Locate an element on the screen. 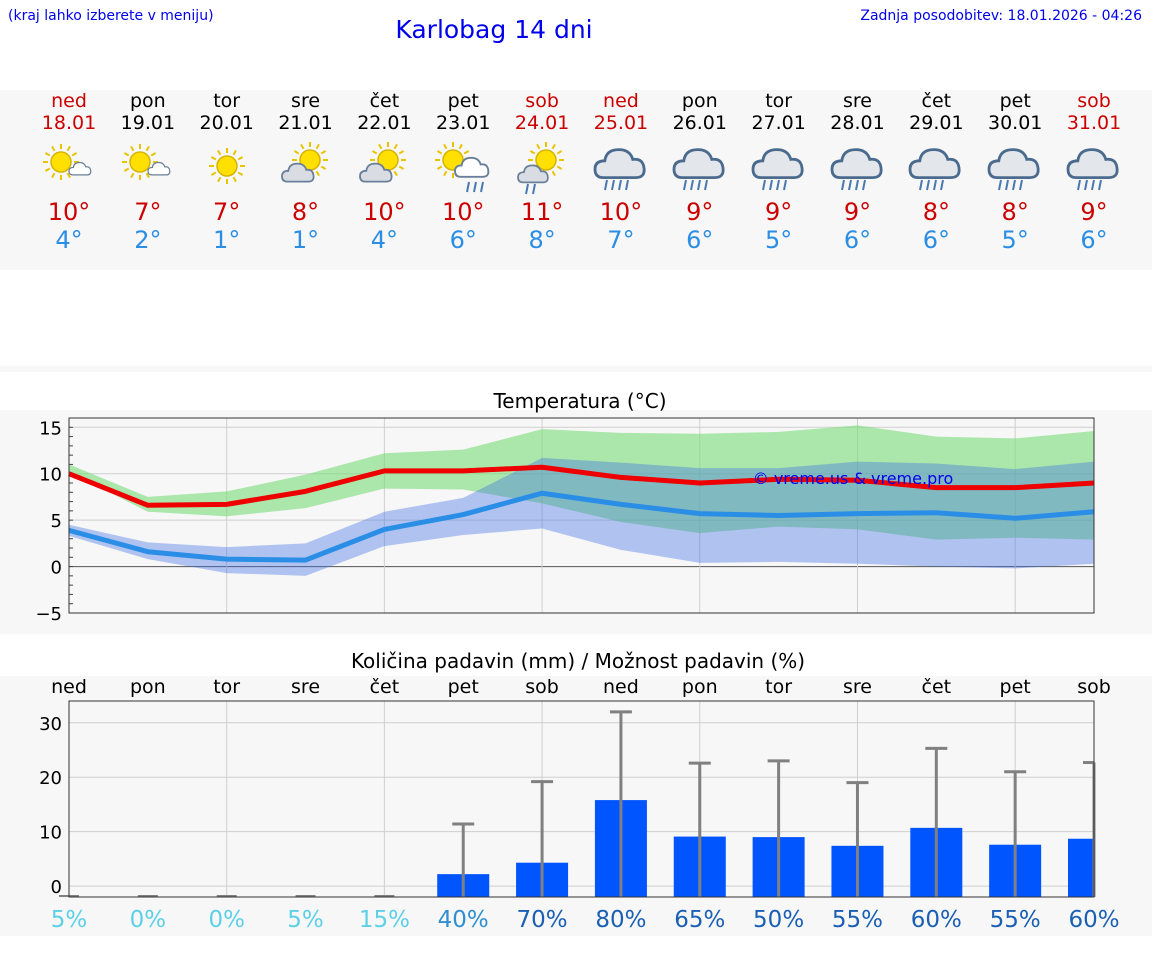 Image resolution: width=1152 pixels, height=975 pixels. precipitation-probability: 0% is located at coordinates (148, 920).